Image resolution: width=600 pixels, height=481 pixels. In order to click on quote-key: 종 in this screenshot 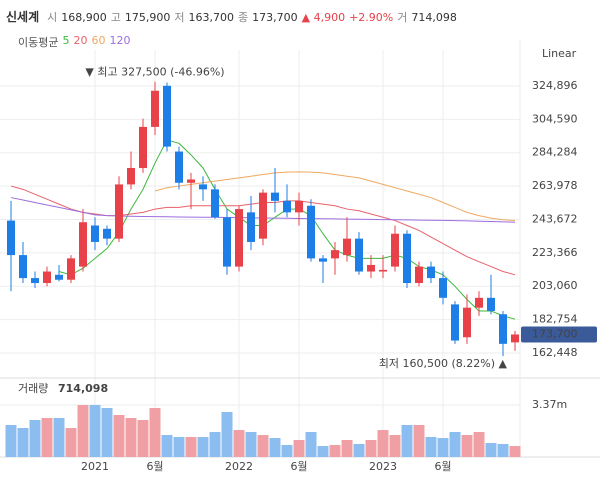, I will do `click(243, 17)`.